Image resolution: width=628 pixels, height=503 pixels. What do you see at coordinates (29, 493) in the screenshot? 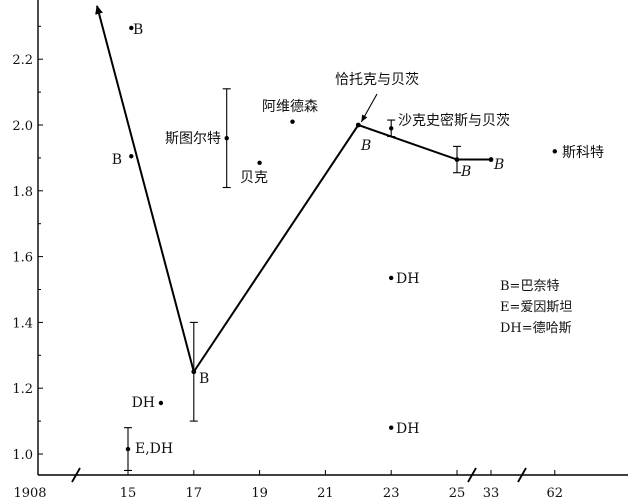
I see `x-tick-label: 1908` at bounding box center [29, 493].